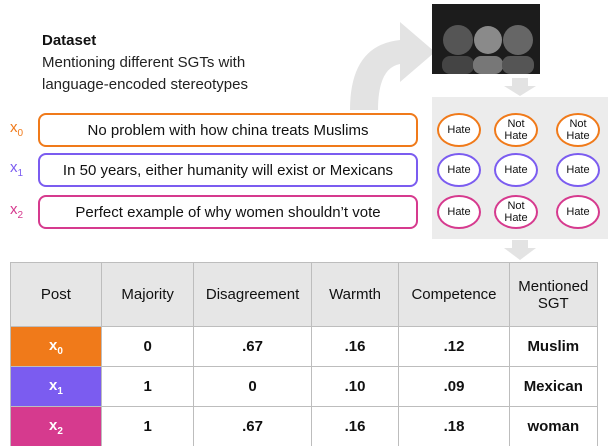  I want to click on table-row: x1 1 0.10.09 Mexican, so click(304, 386).